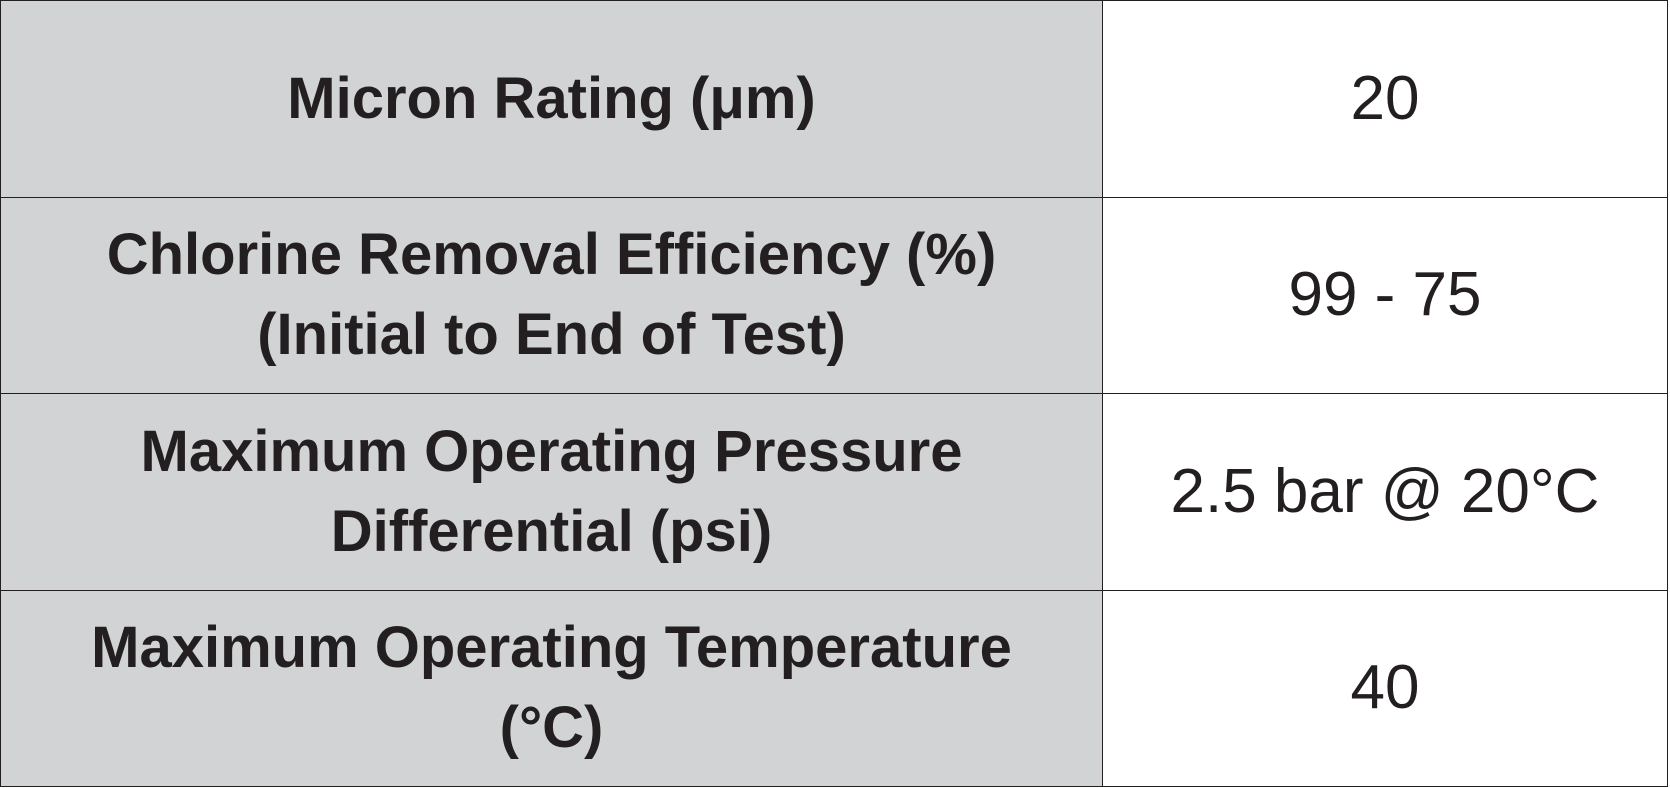 This screenshot has width=1670, height=788. I want to click on spec-value: 99 - 75, so click(1385, 295).